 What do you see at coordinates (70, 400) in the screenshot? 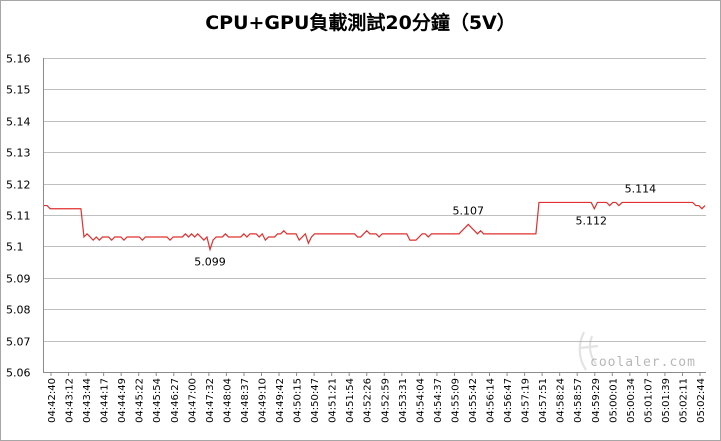
I see `x-tick-label: 04:43:12` at bounding box center [70, 400].